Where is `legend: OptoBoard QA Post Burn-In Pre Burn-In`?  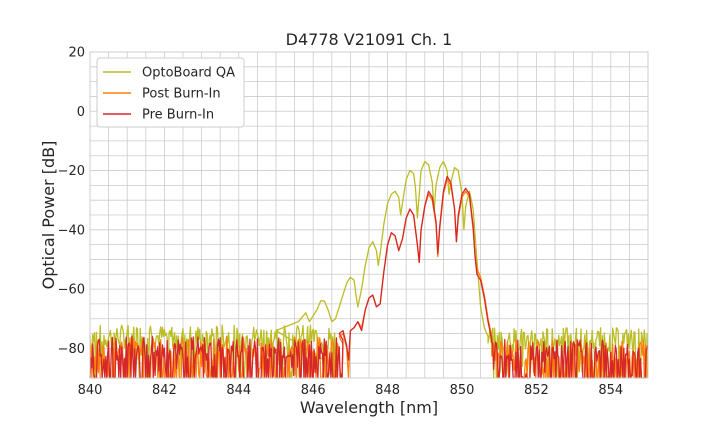 legend: OptoBoard QA Post Burn-In Pre Burn-In is located at coordinates (170, 92).